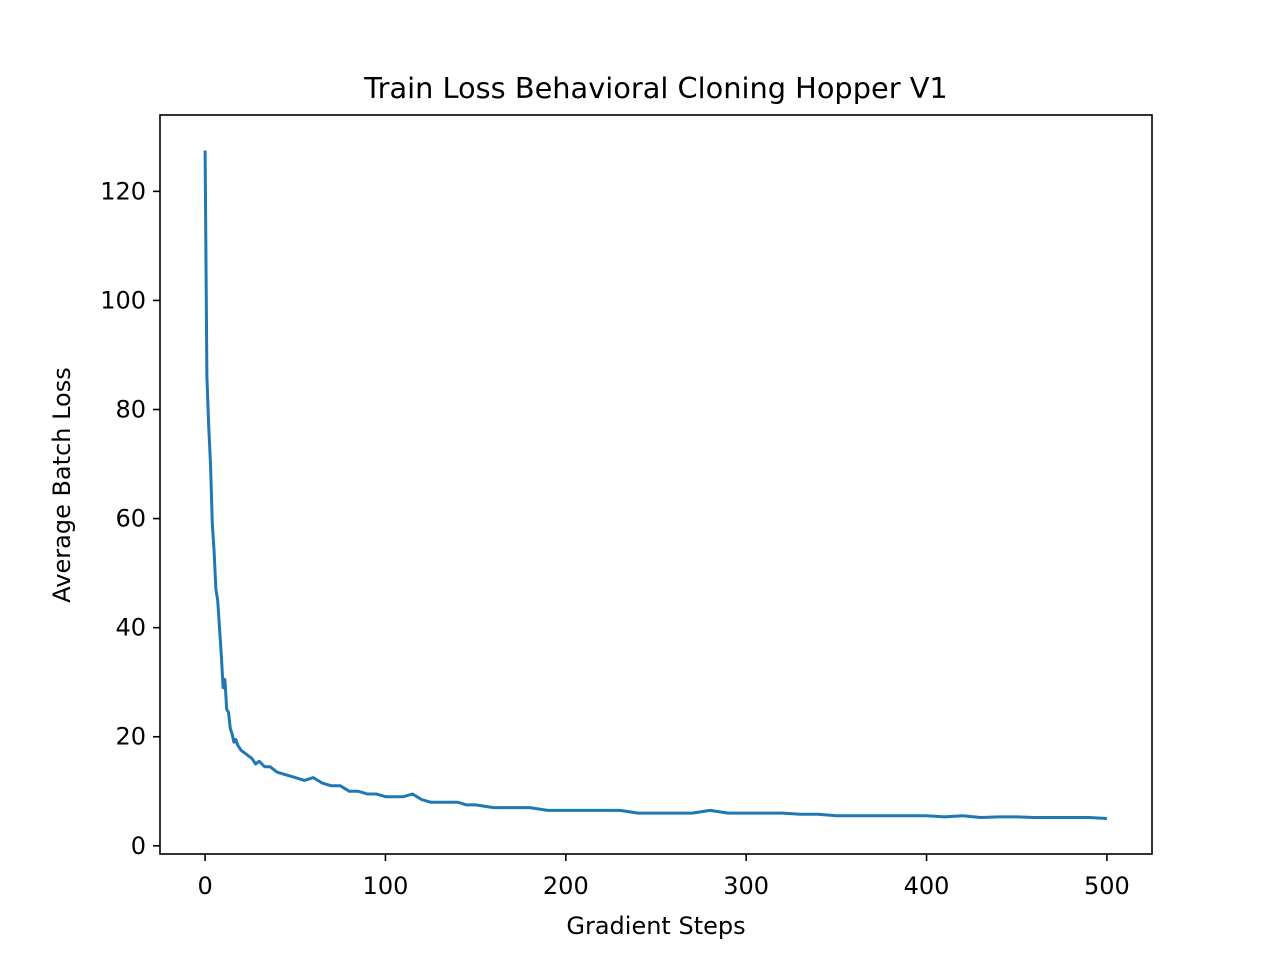 Image resolution: width=1280 pixels, height=960 pixels. I want to click on y-tick-label: 40, so click(130, 628).